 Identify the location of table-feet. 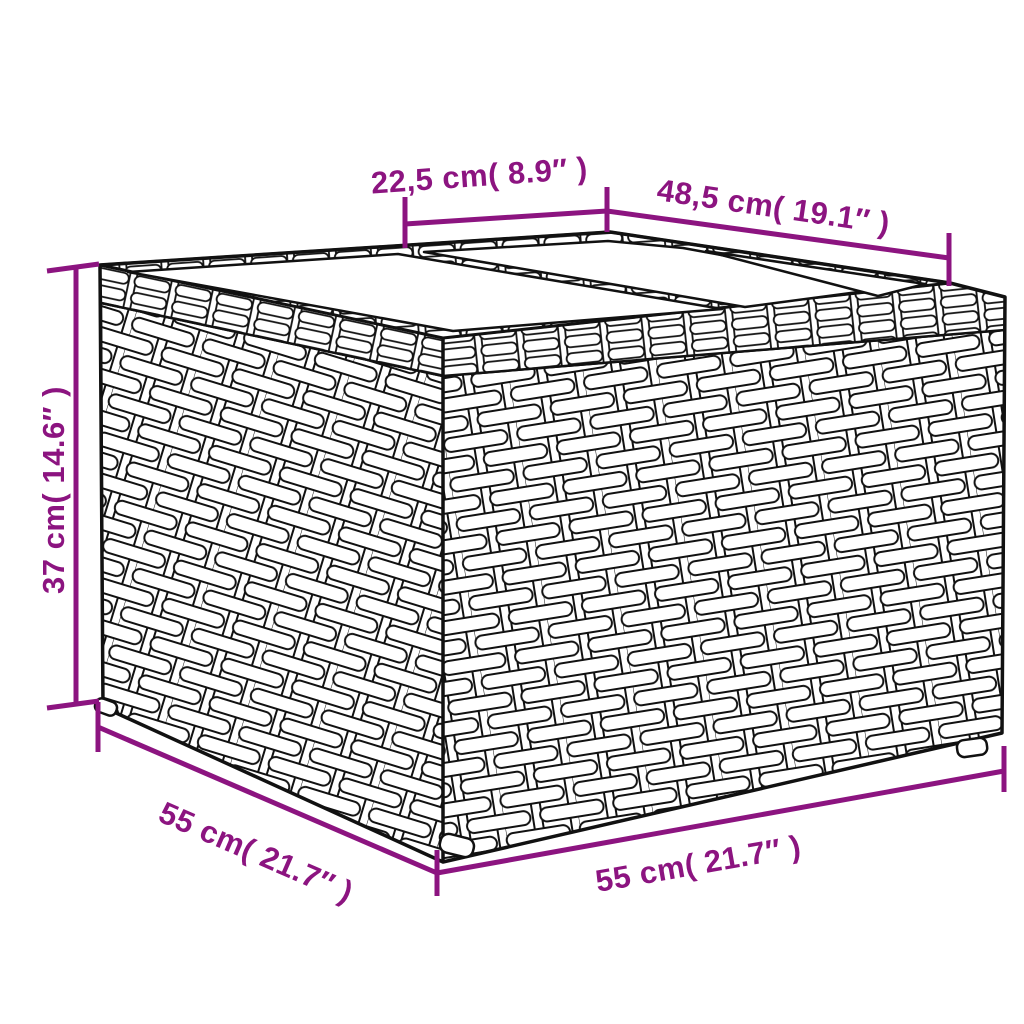
(541, 778).